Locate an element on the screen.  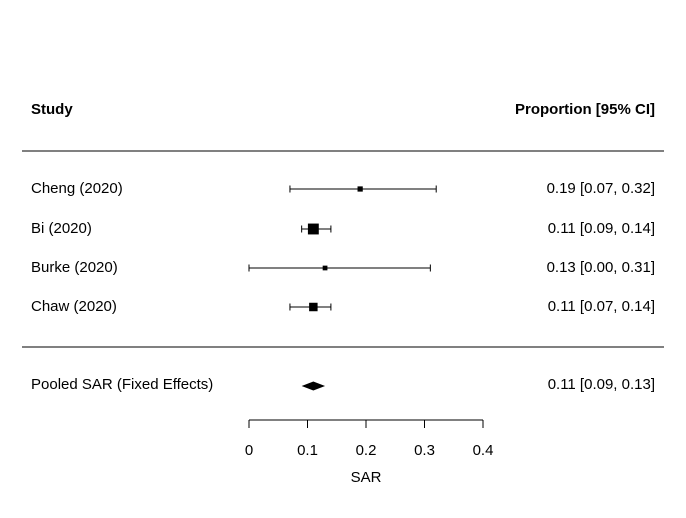
pooled-label: Pooled SAR (Fixed Effects) is located at coordinates (122, 384).